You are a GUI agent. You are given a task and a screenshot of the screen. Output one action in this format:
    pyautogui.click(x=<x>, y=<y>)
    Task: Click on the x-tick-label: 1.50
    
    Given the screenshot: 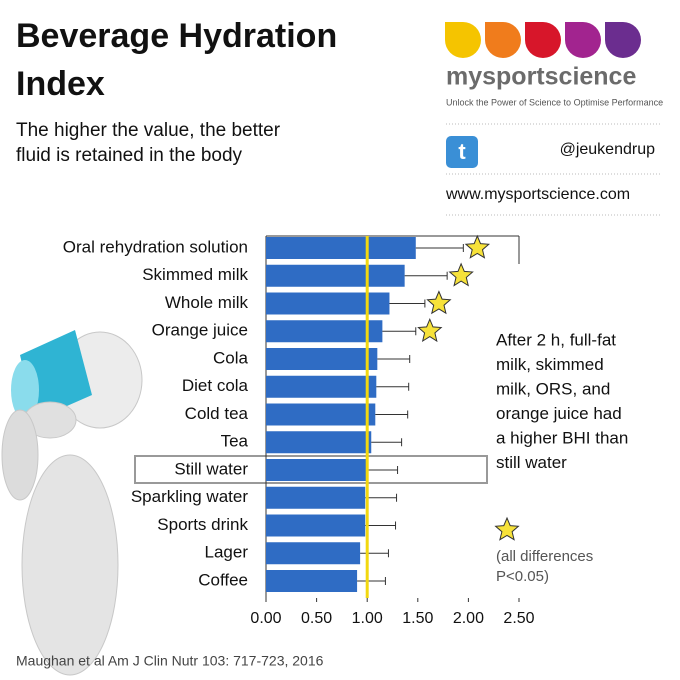 What is the action you would take?
    pyautogui.click(x=417, y=618)
    